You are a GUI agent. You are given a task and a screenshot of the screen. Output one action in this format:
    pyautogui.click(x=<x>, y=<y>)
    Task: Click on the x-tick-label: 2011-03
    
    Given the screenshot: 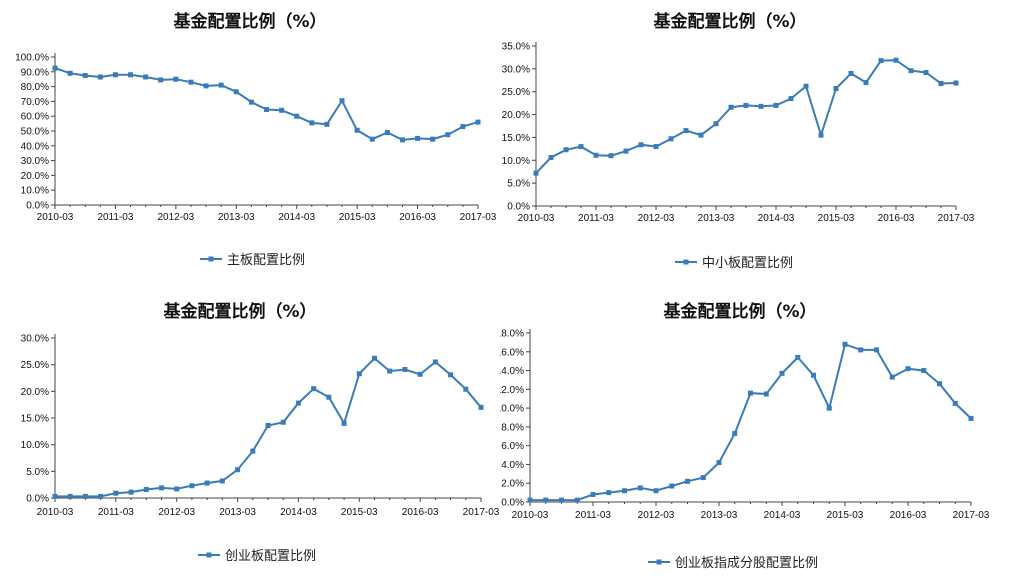 What is the action you would take?
    pyautogui.click(x=116, y=512)
    